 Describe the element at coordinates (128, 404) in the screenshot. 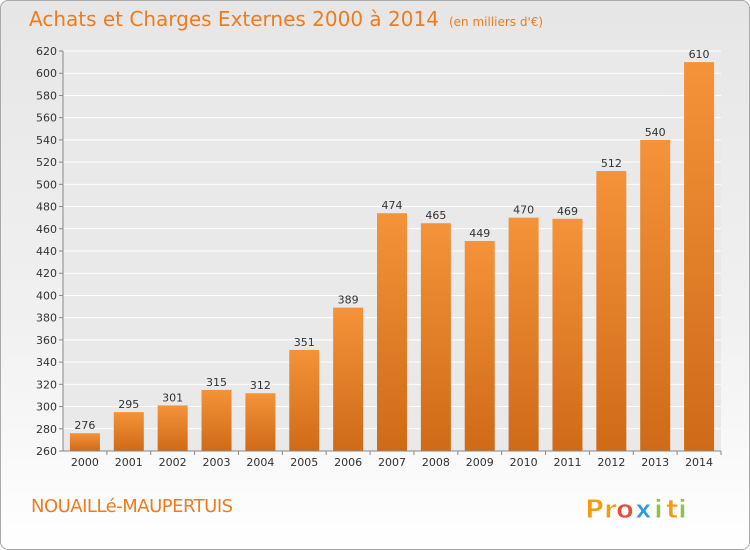

I see `data-label-2001: 295` at that location.